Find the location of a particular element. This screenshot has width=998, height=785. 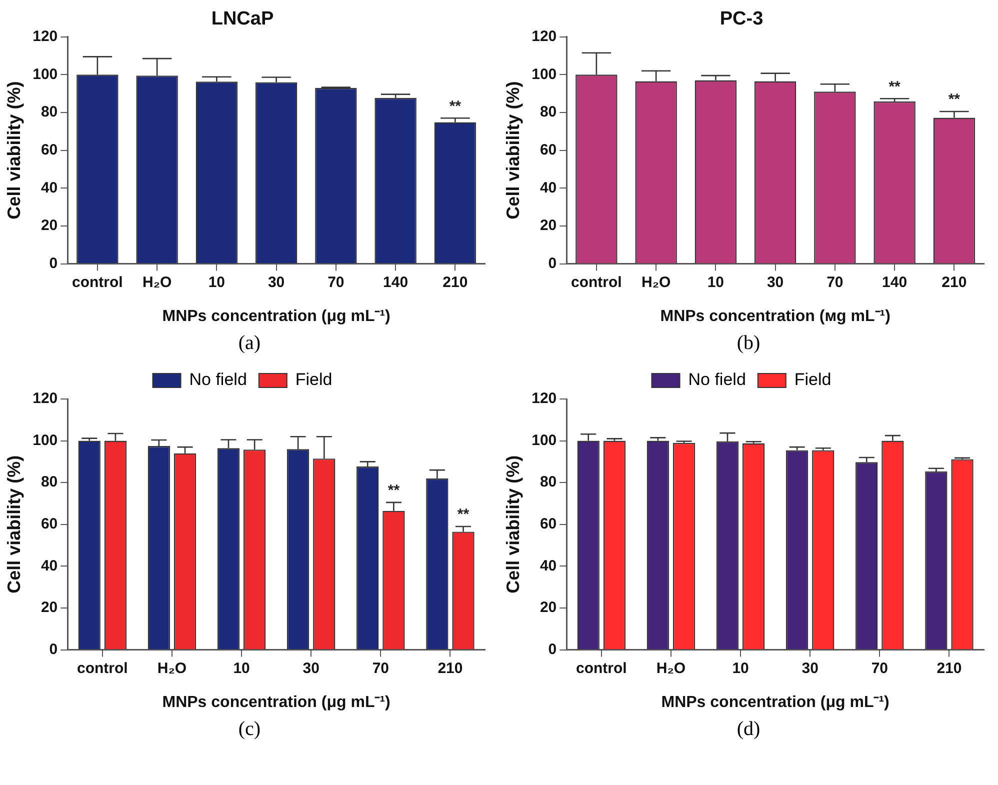

chart-title: PC-3 is located at coordinates (742, 19).